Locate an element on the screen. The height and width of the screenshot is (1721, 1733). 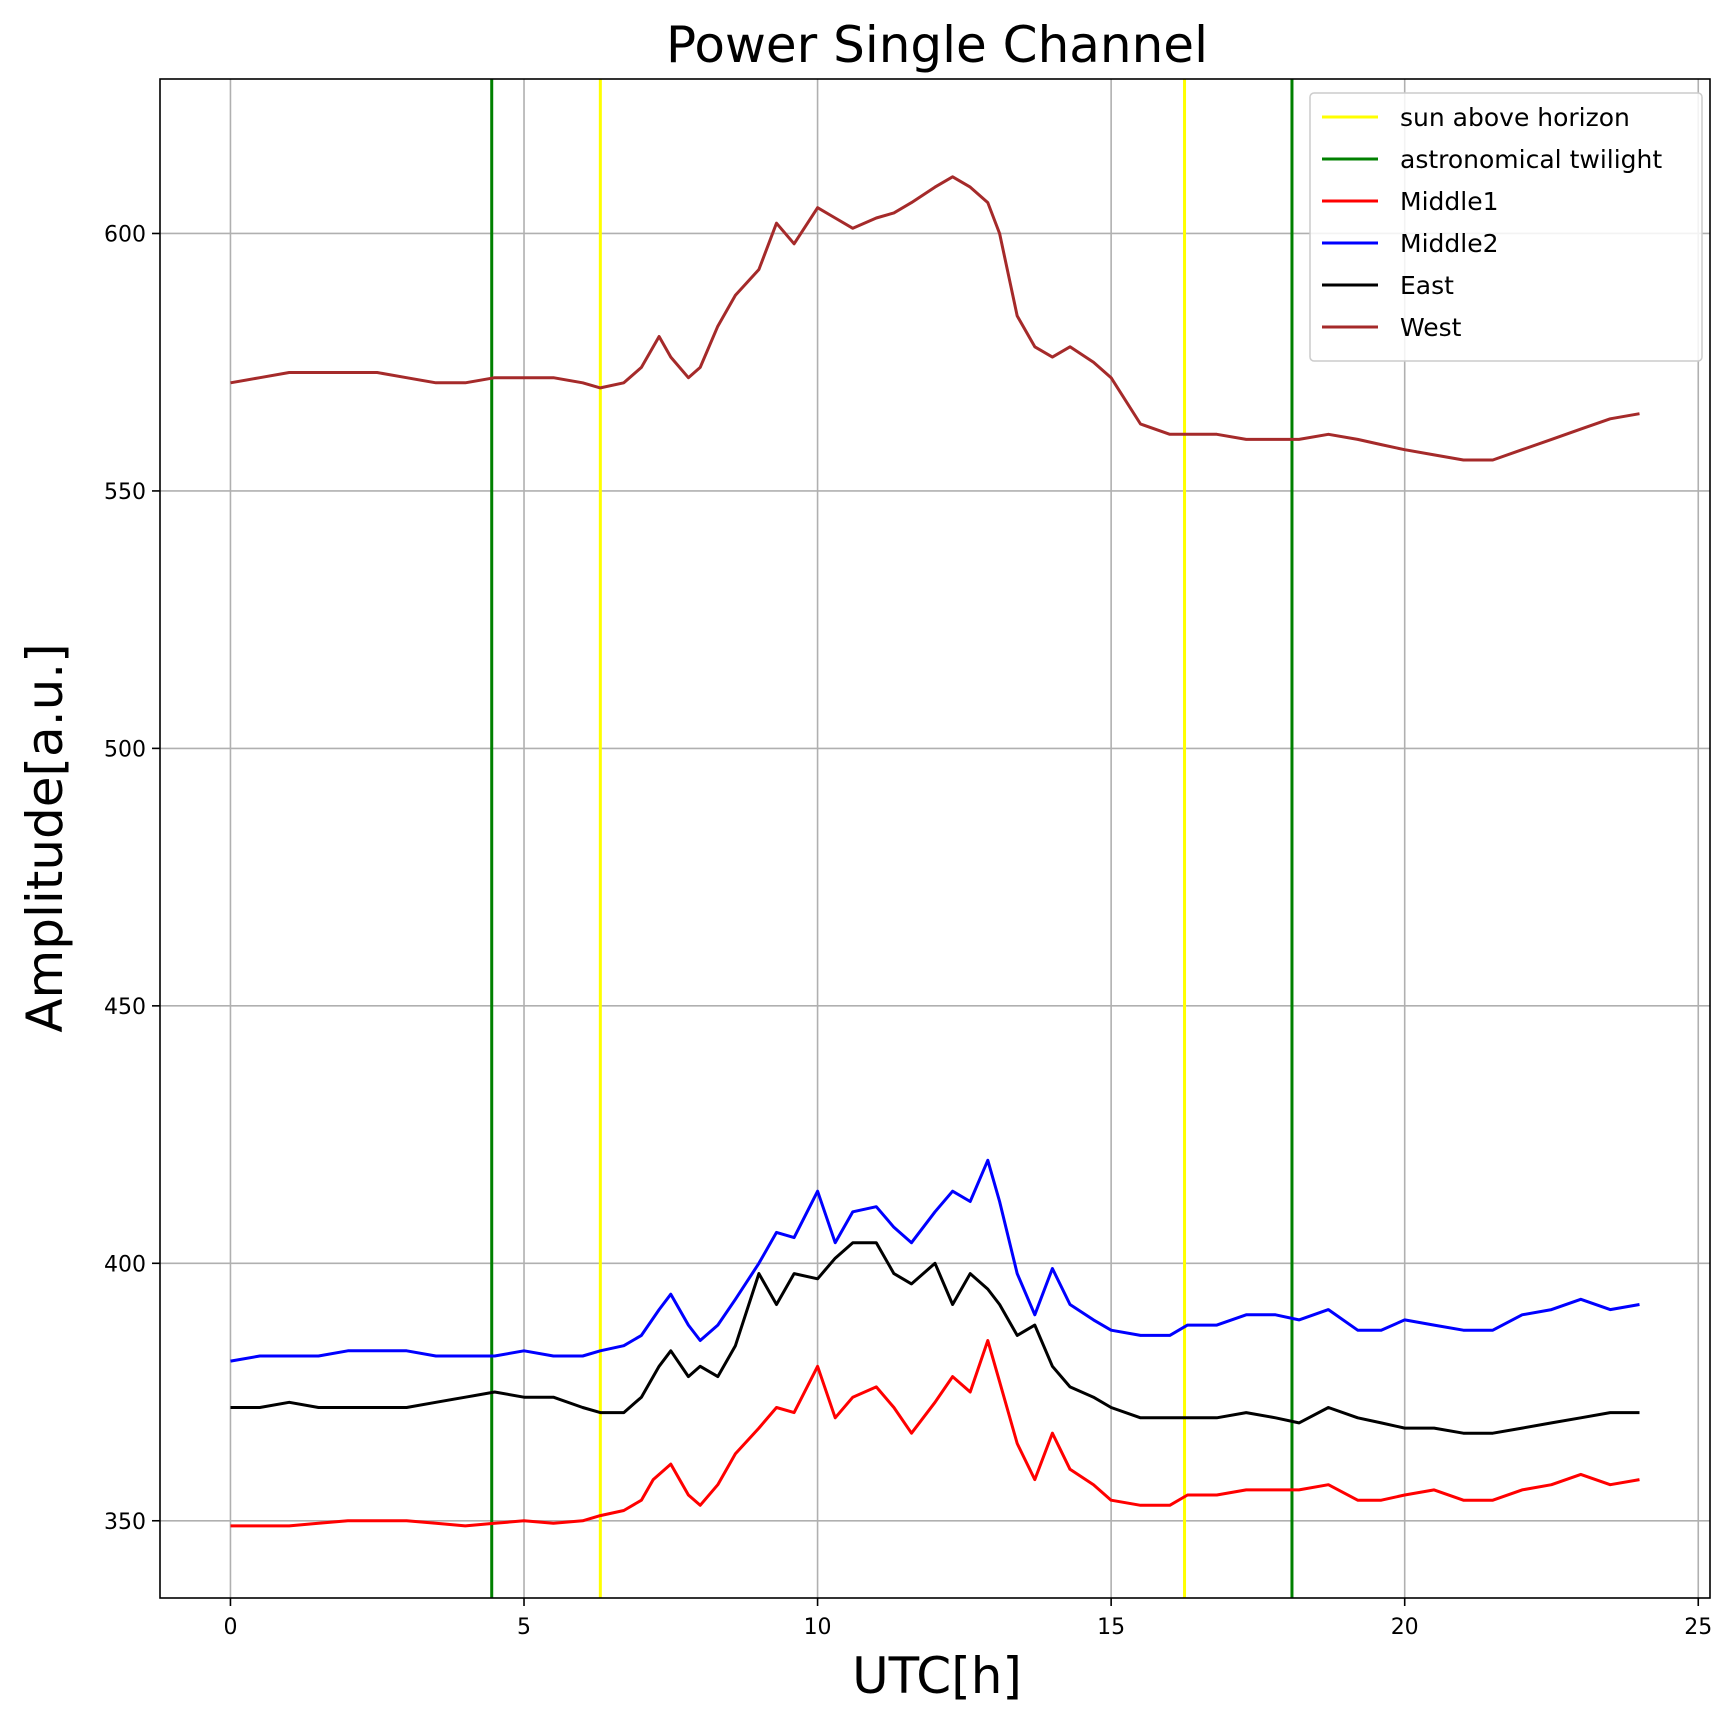
legend-label: West is located at coordinates (1431, 327).